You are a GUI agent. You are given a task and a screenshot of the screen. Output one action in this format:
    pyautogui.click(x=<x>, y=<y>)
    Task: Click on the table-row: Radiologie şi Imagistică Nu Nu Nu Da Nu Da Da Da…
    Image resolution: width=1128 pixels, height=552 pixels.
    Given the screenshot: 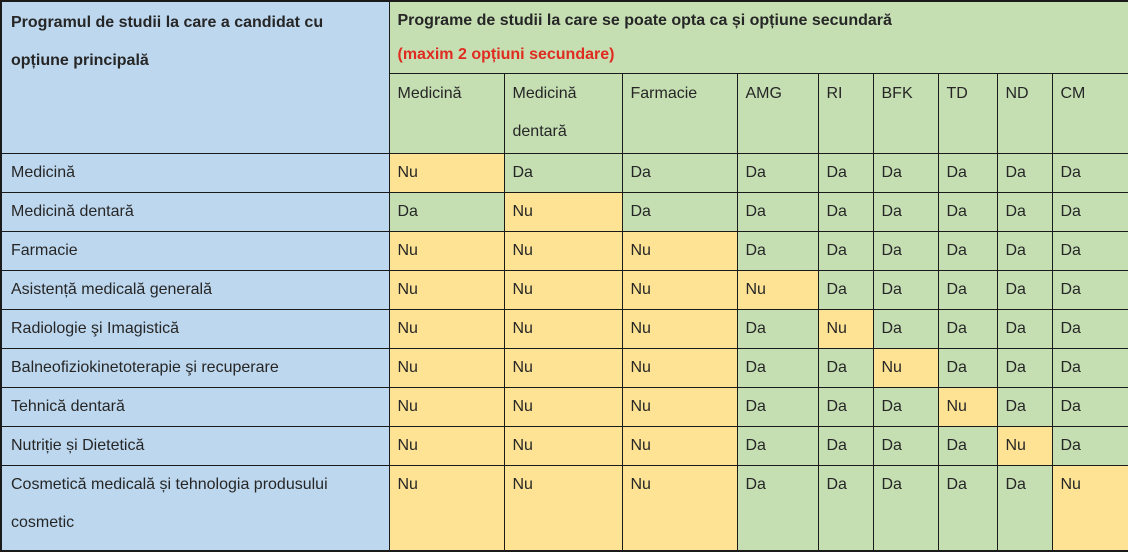 What is the action you would take?
    pyautogui.click(x=564, y=328)
    